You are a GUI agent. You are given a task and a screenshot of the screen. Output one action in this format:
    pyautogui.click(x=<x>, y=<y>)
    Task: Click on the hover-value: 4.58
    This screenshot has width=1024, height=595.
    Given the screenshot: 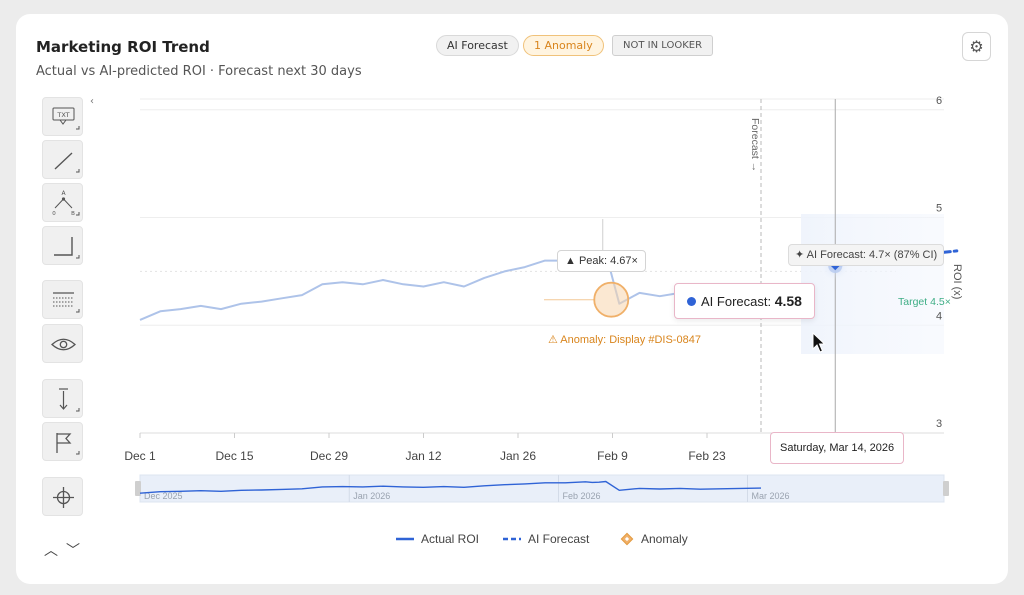 What is the action you would take?
    pyautogui.click(x=788, y=301)
    